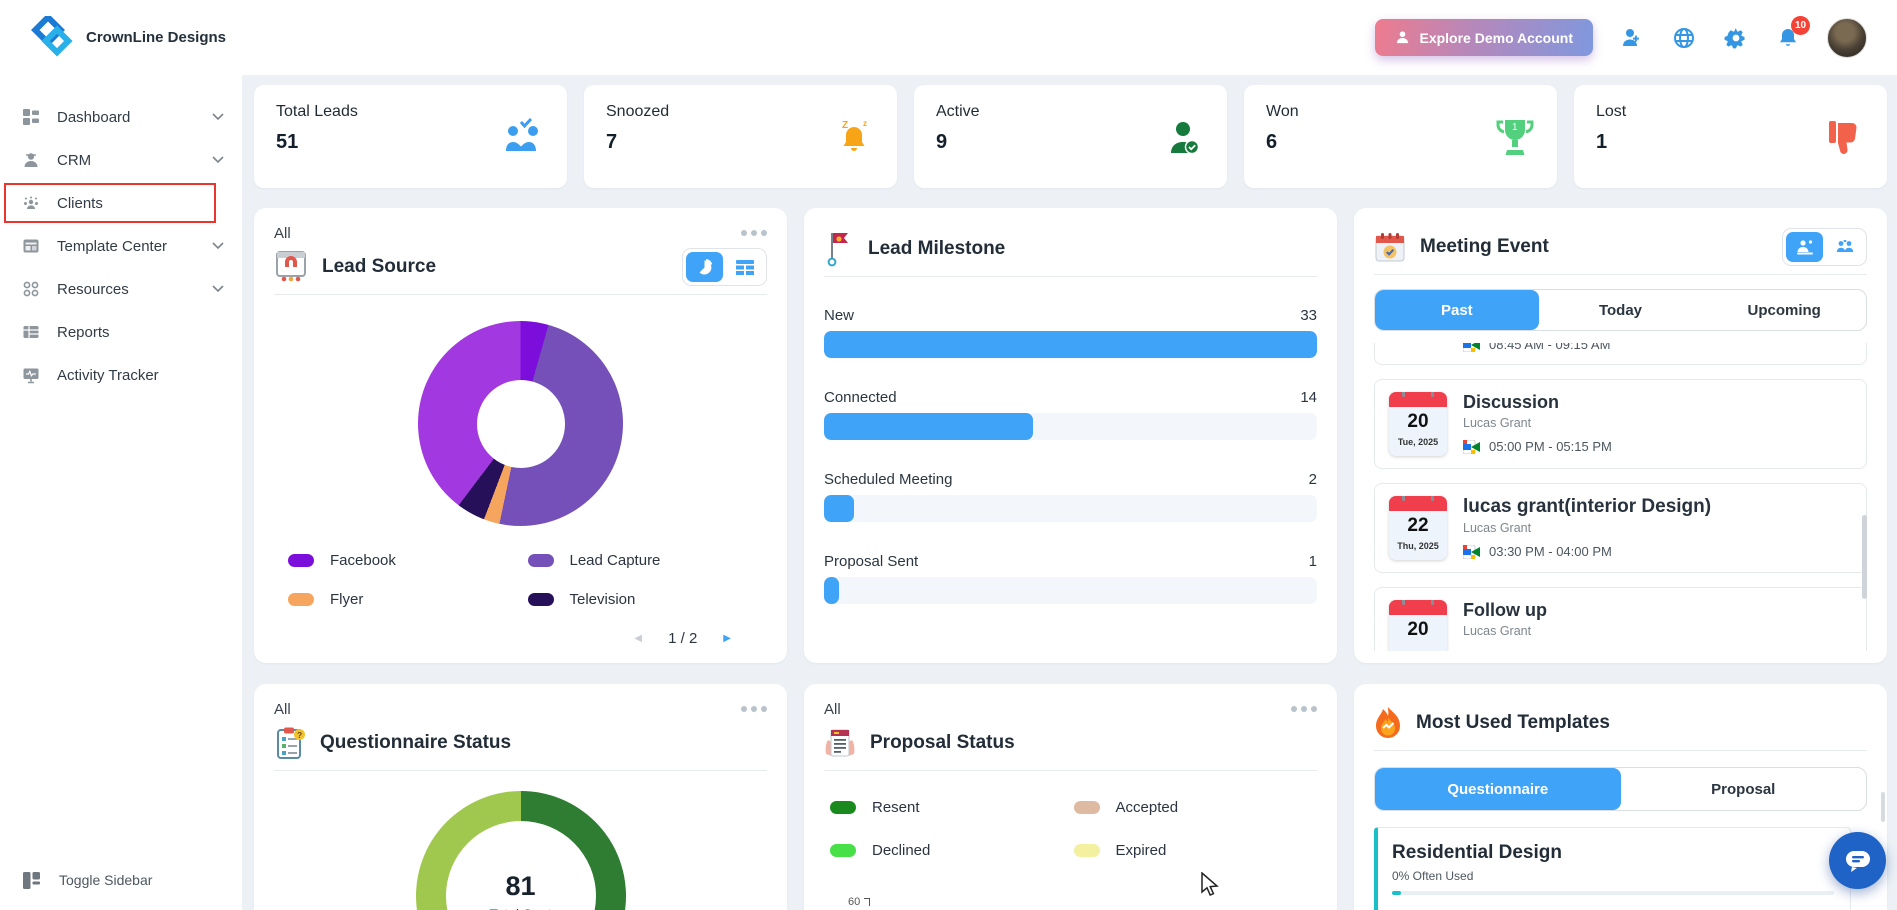 Image resolution: width=1897 pixels, height=910 pixels. I want to click on notification-count-badge: 10, so click(1800, 25).